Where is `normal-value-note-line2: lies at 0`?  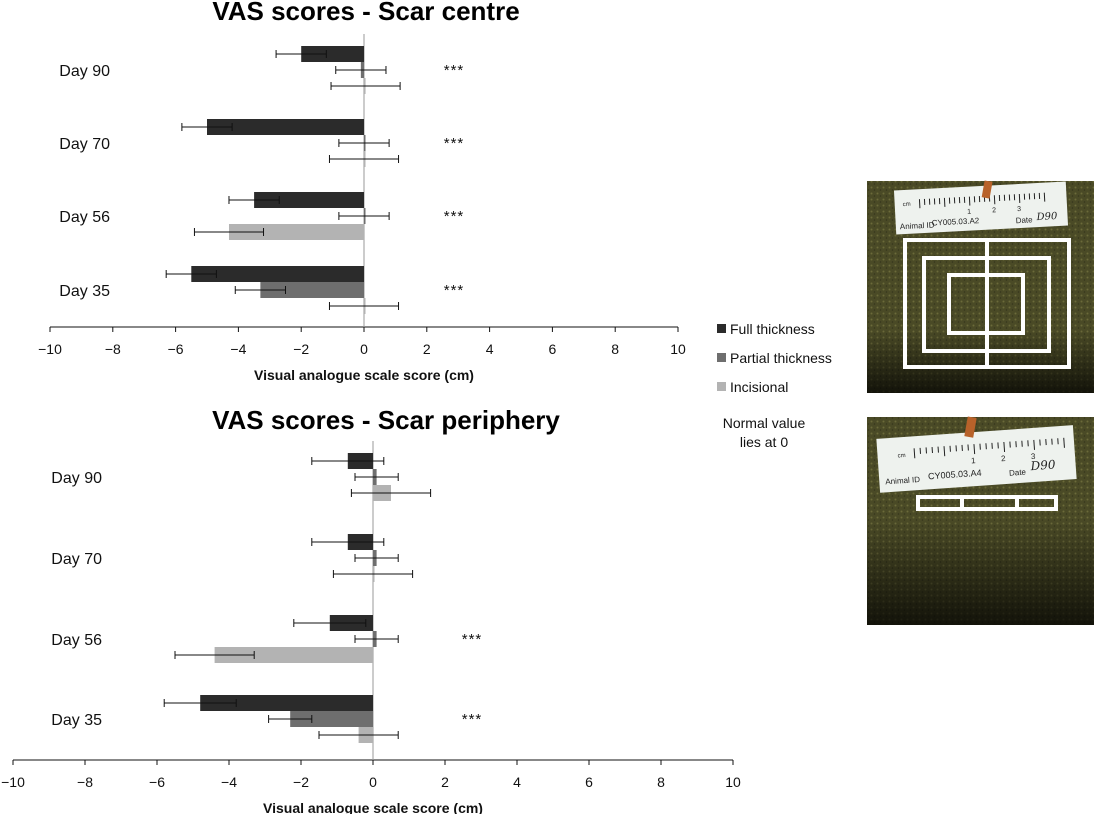 normal-value-note-line2: lies at 0 is located at coordinates (764, 442).